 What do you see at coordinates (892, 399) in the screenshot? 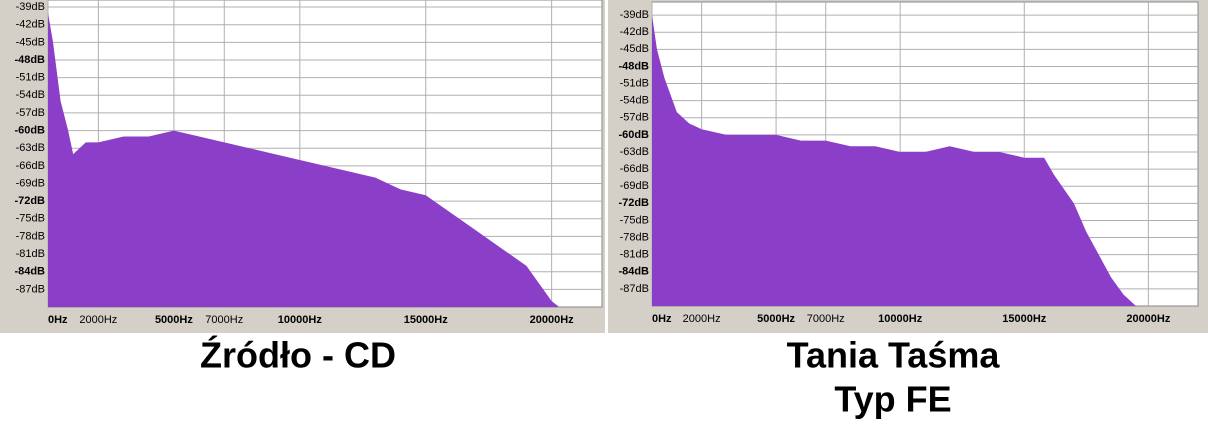
I see `caption: Typ FE` at bounding box center [892, 399].